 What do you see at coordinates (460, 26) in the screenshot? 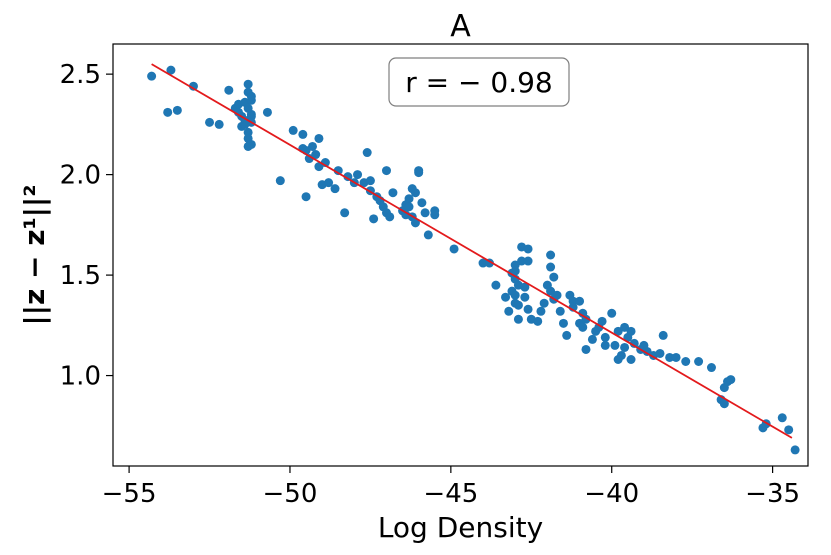
I see `chart-title: A` at bounding box center [460, 26].